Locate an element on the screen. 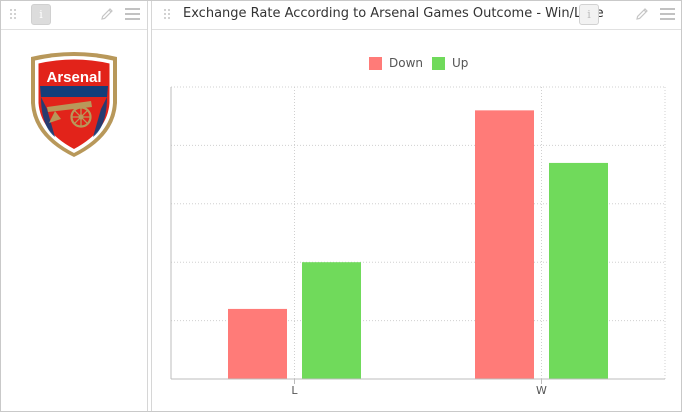  legend-label-down: Down is located at coordinates (406, 63).